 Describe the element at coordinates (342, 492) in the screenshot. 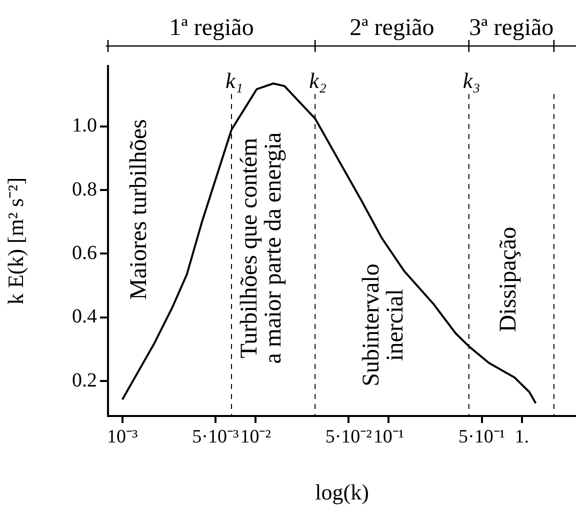

I see `x-axis-title: log(k)` at that location.